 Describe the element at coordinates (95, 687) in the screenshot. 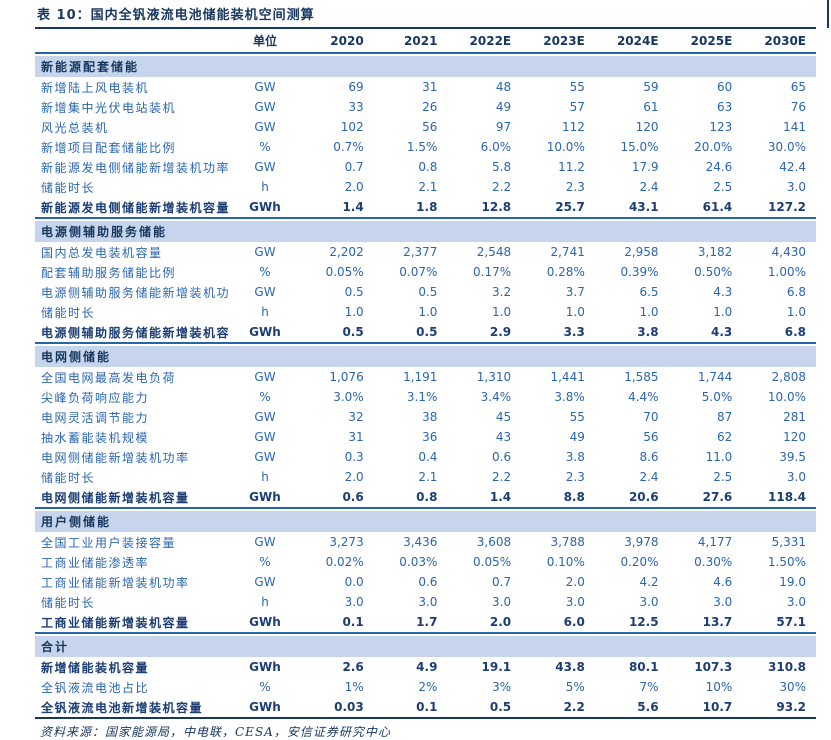

I see `row-label: 全钒液流电池占比` at that location.